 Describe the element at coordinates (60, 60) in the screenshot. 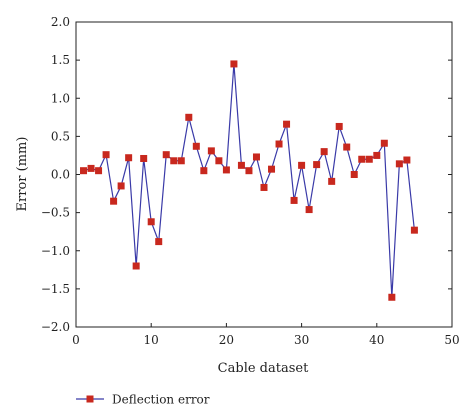

I see `y-tick-label: 1.5` at that location.